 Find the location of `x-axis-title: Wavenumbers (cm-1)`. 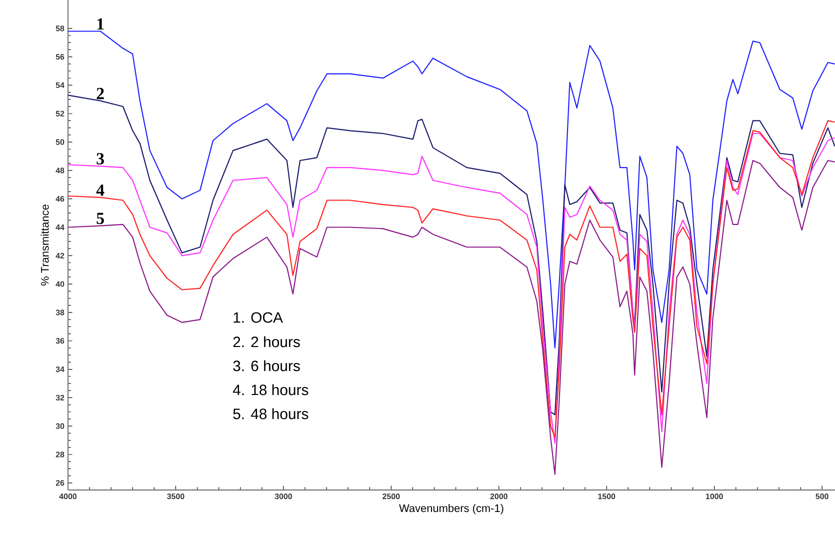

x-axis-title: Wavenumbers (cm-1) is located at coordinates (451, 509).